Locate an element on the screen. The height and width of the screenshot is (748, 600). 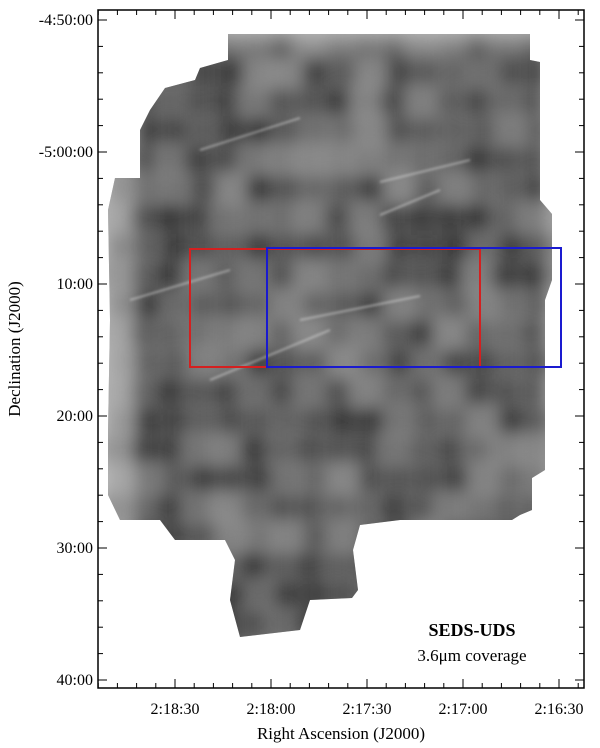
x-tick-label: 2:18:00 is located at coordinates (271, 709).